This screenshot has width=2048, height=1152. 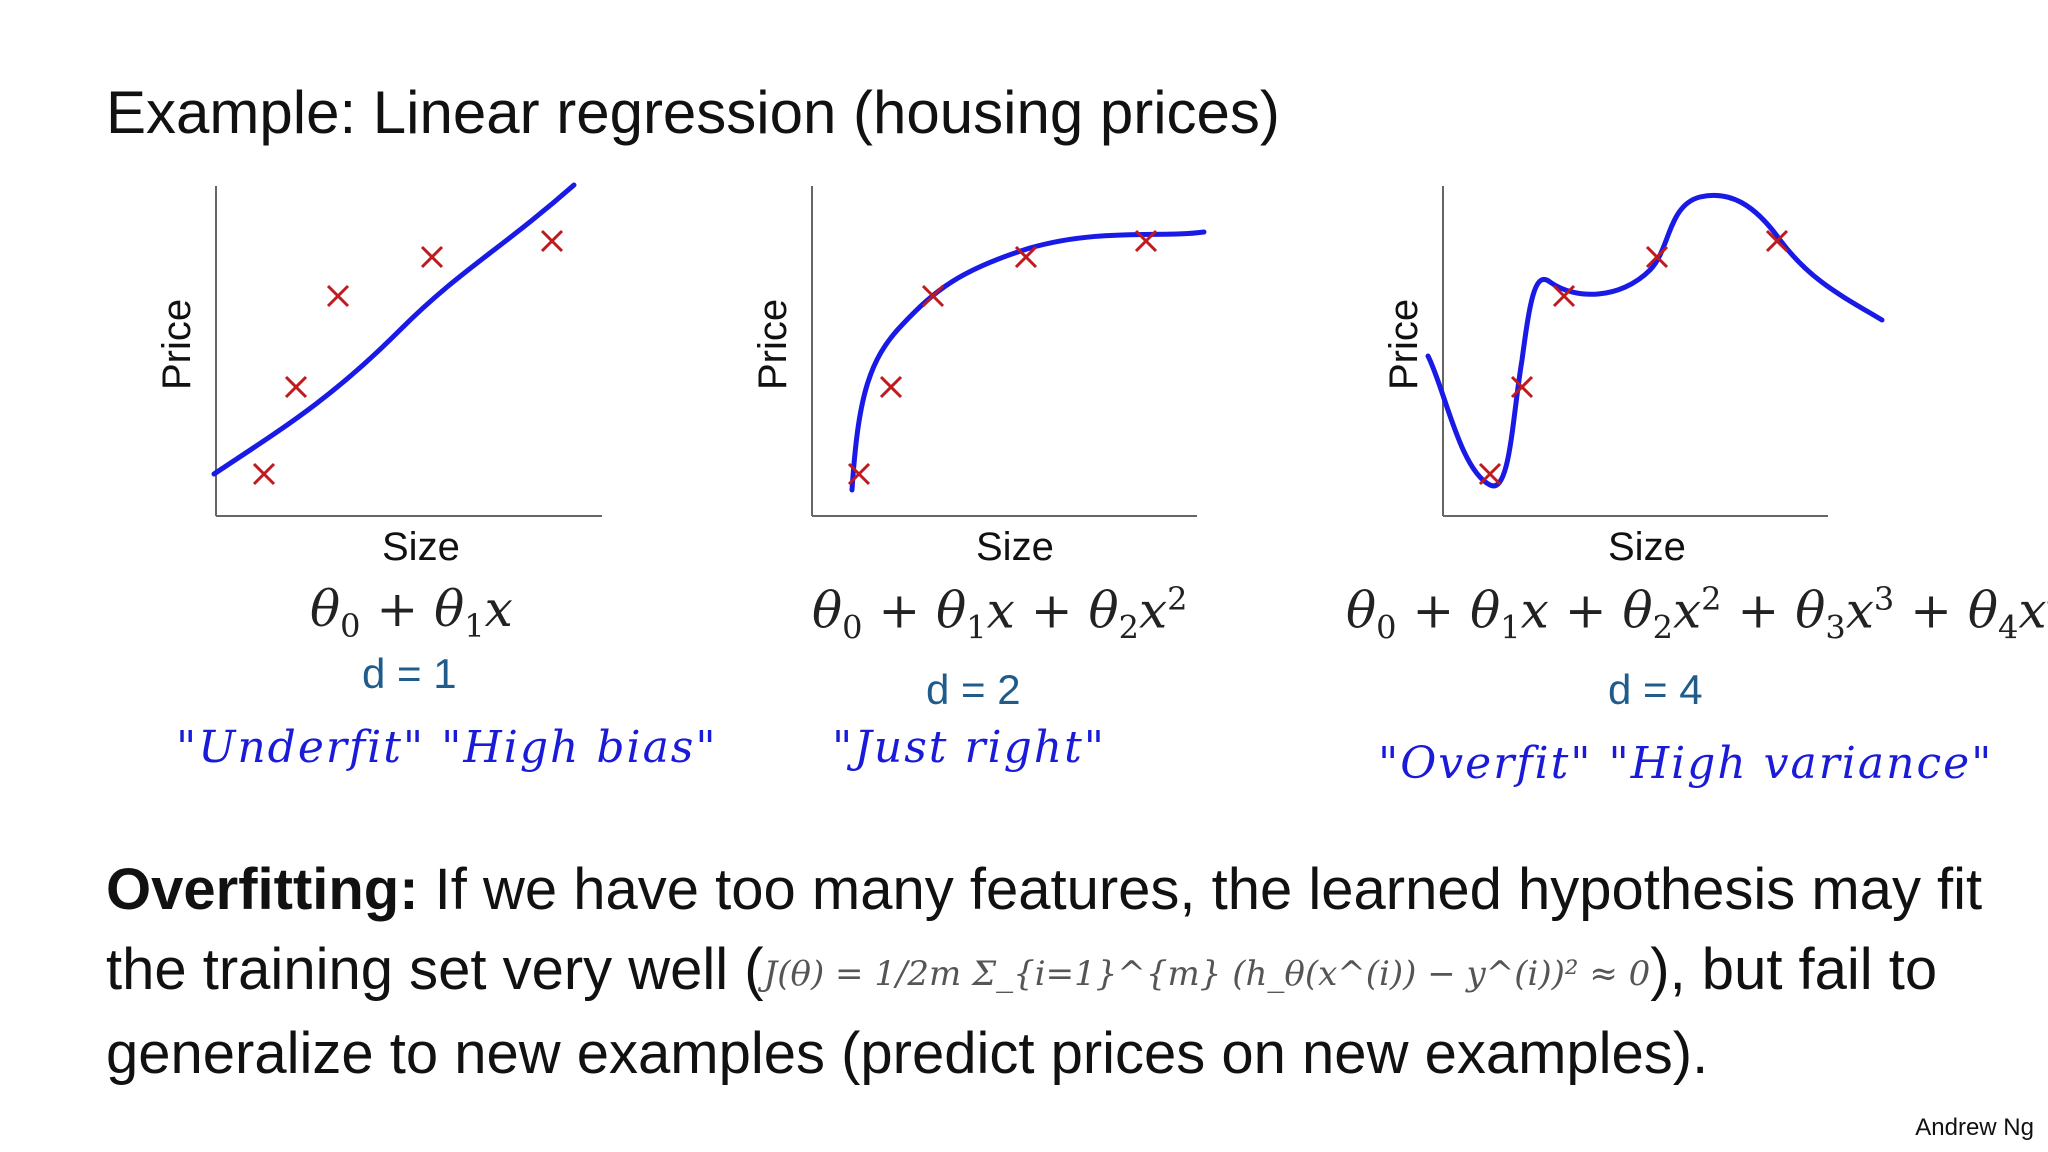 I want to click on plot-2-degree: d = 2, so click(x=973, y=689).